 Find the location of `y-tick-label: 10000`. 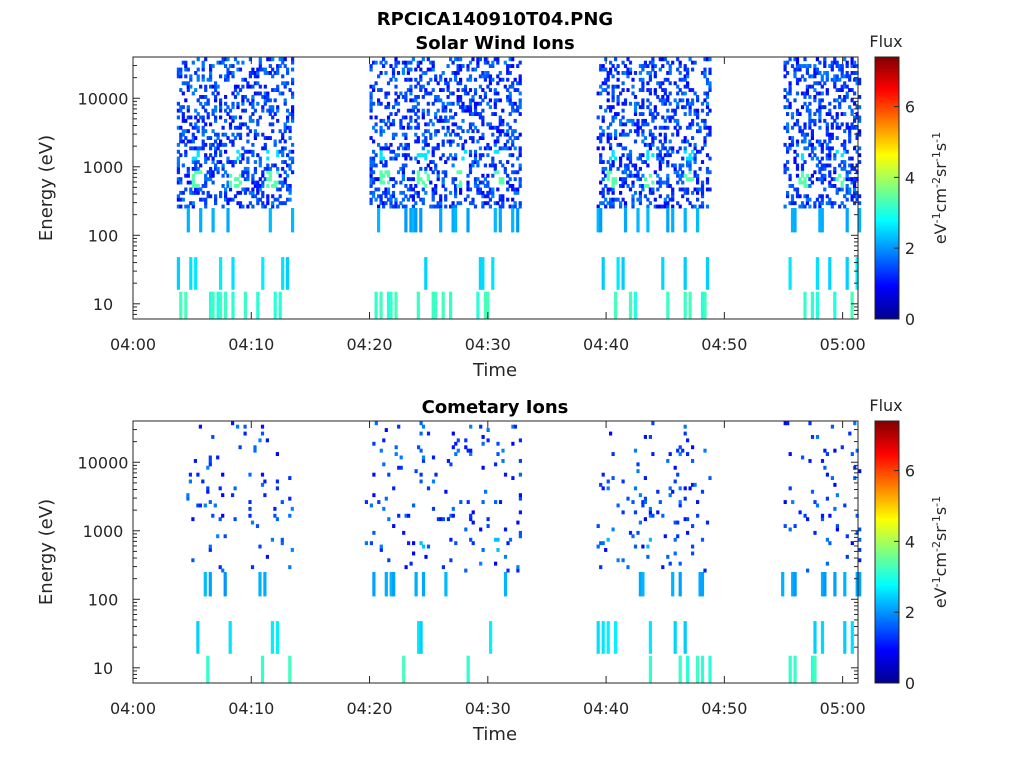

y-tick-label: 10000 is located at coordinates (103, 462).